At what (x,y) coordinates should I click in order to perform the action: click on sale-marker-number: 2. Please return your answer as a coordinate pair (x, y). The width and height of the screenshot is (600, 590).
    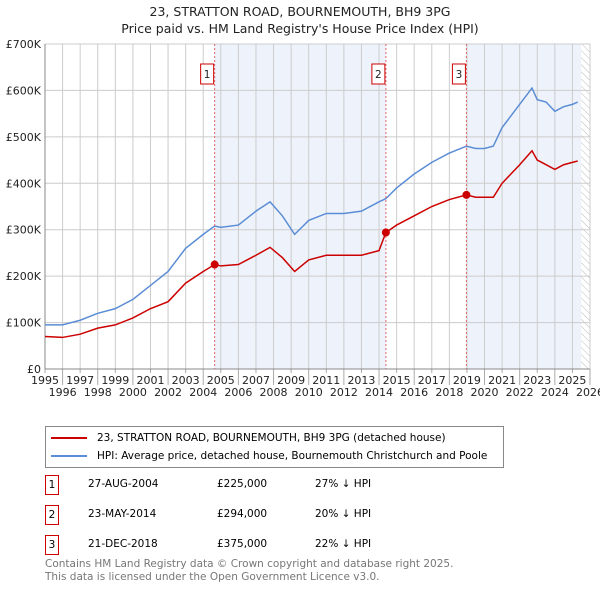
    Looking at the image, I should click on (378, 75).